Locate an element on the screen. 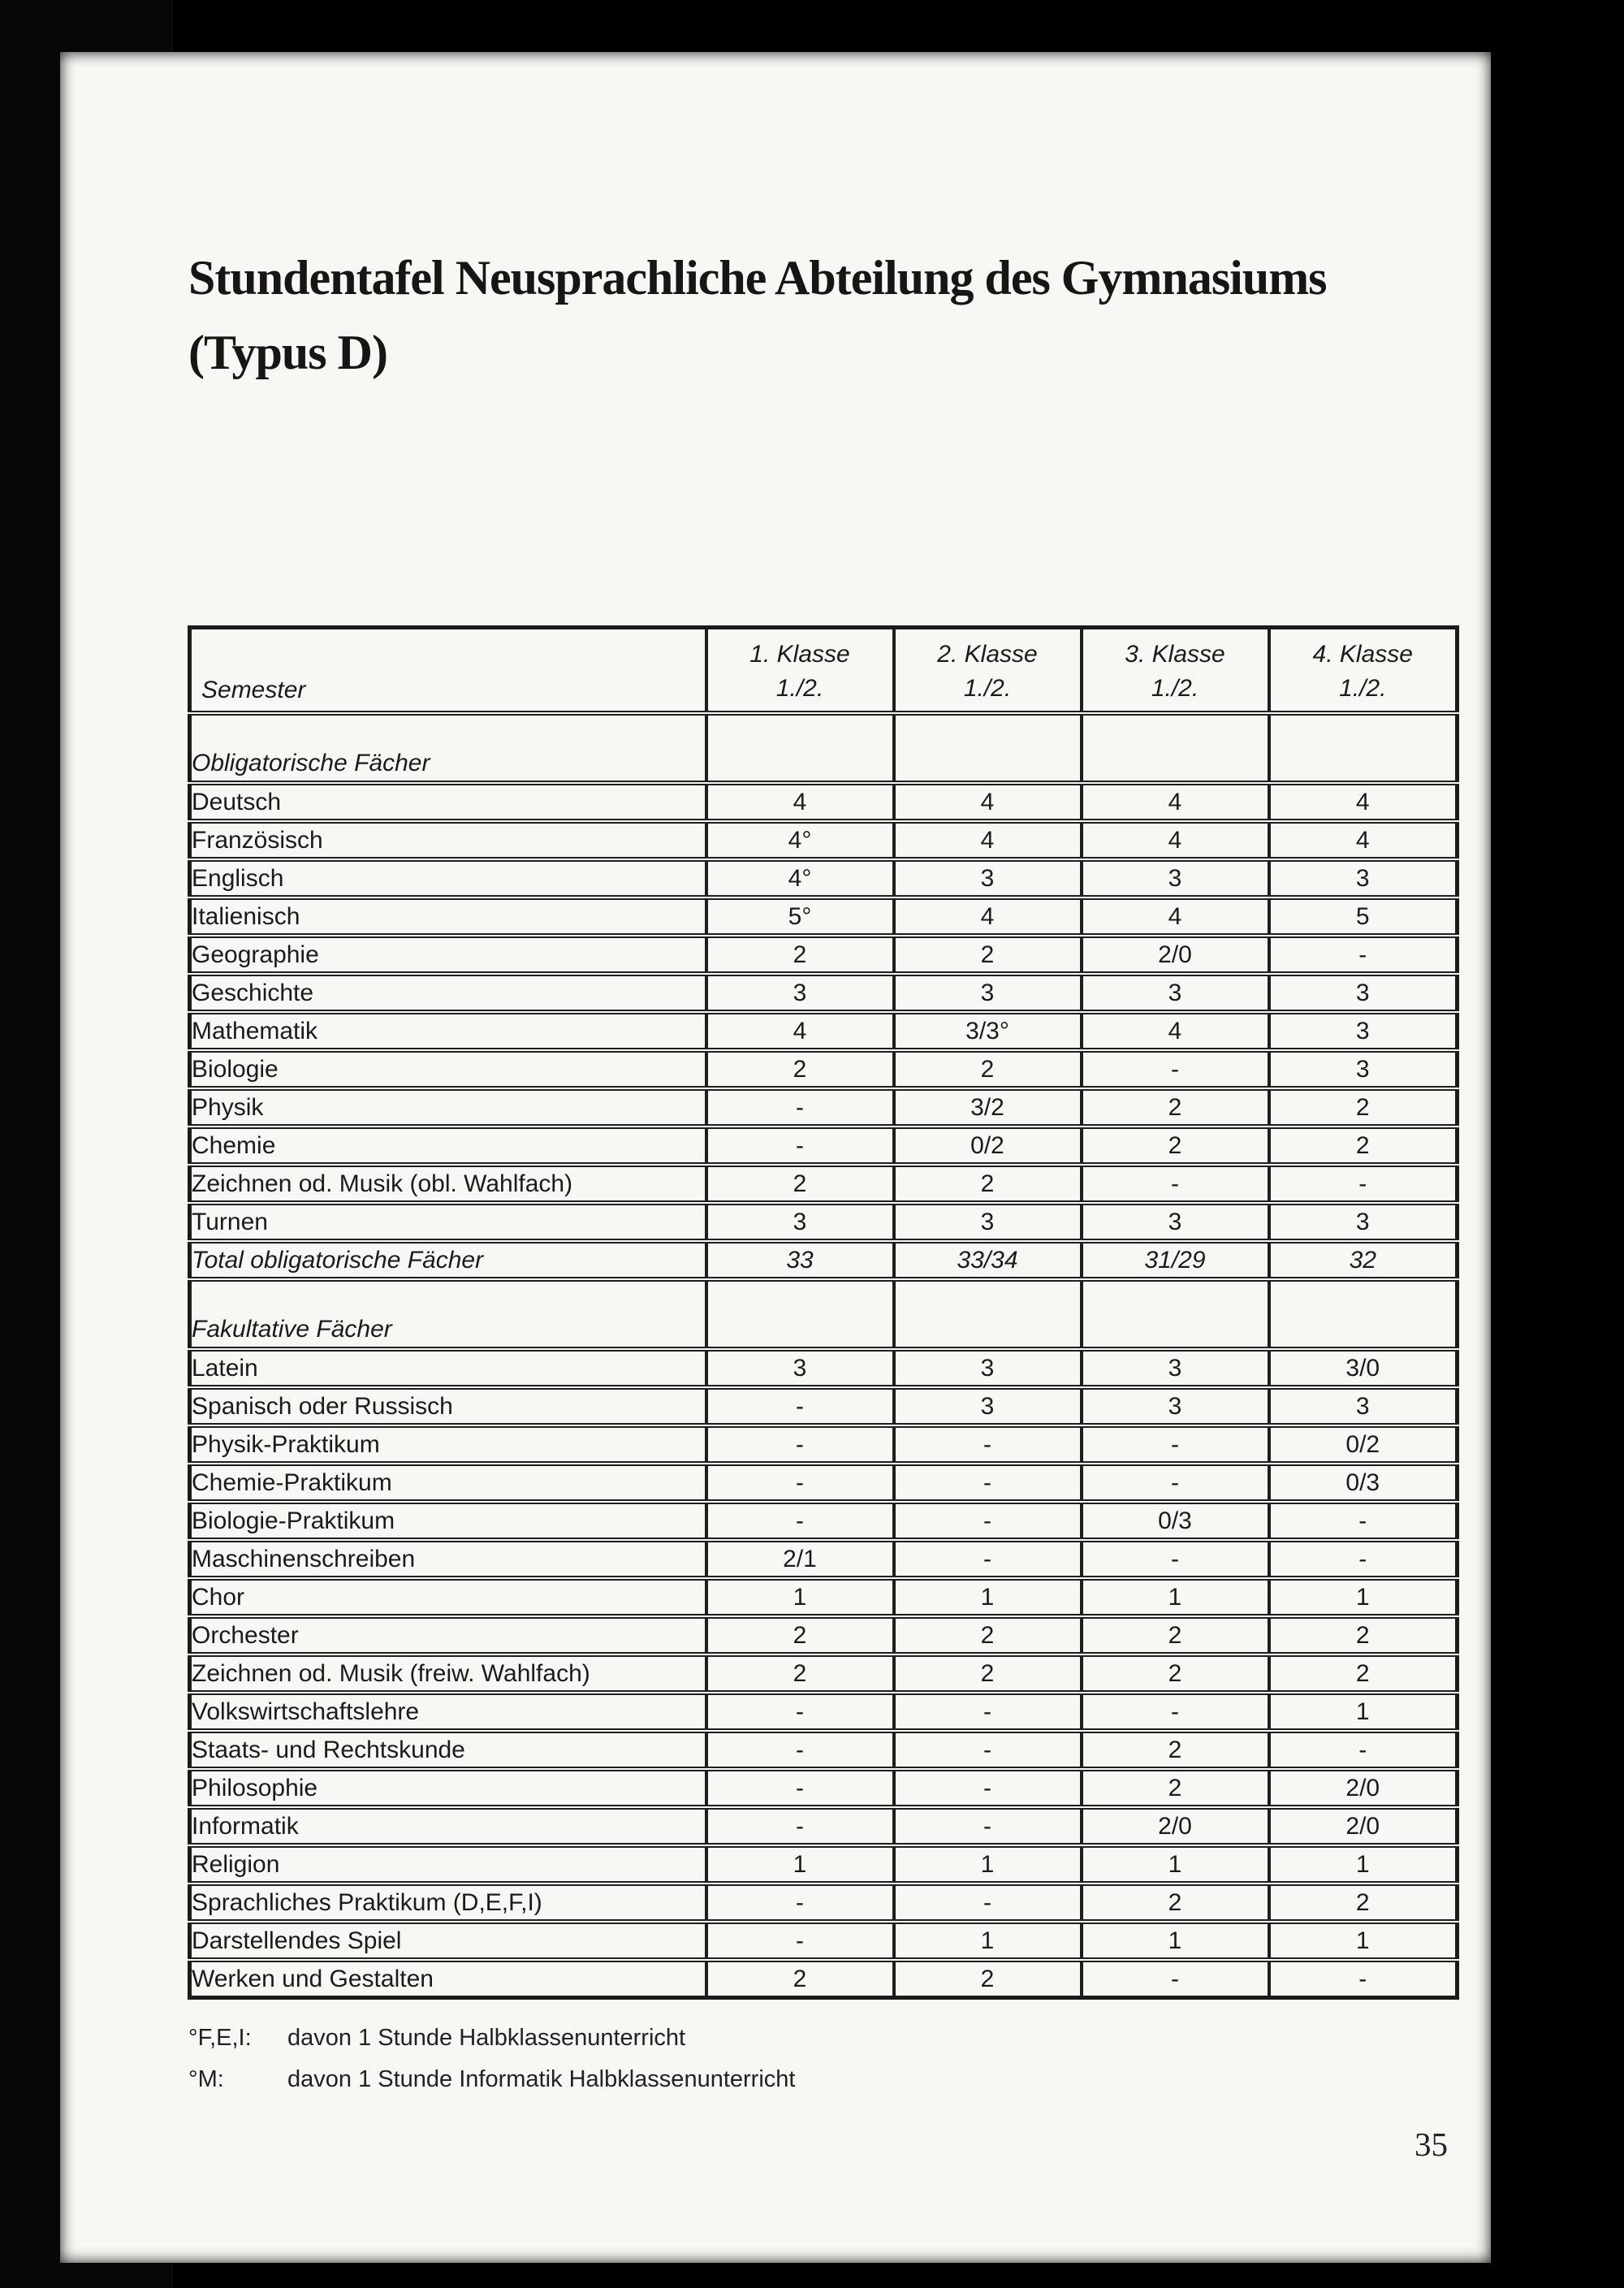 The image size is (1624, 2288). table-row: Französisch 4° 4 4 4 is located at coordinates (823, 839).